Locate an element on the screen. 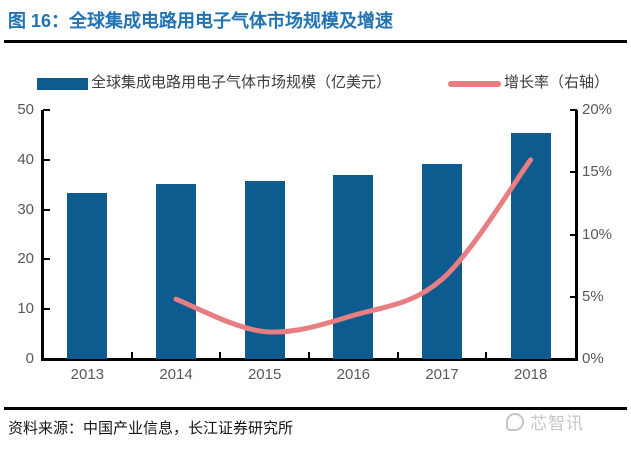 Image resolution: width=631 pixels, height=450 pixels. bar-2016 is located at coordinates (353, 266).